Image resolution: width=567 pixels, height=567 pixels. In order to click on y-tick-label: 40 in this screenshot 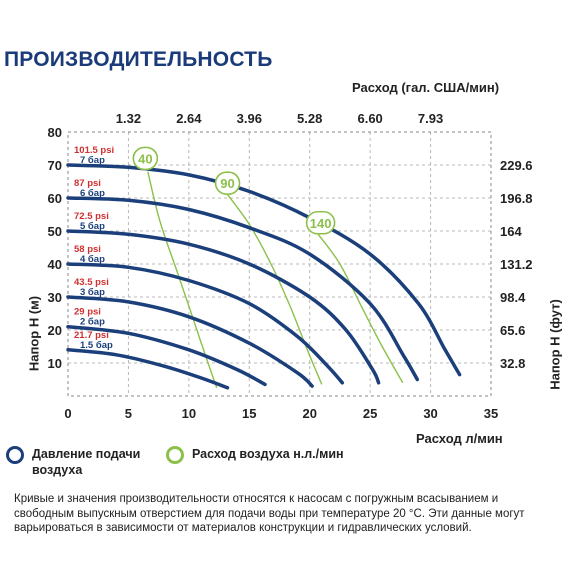, I will do `click(55, 264)`.